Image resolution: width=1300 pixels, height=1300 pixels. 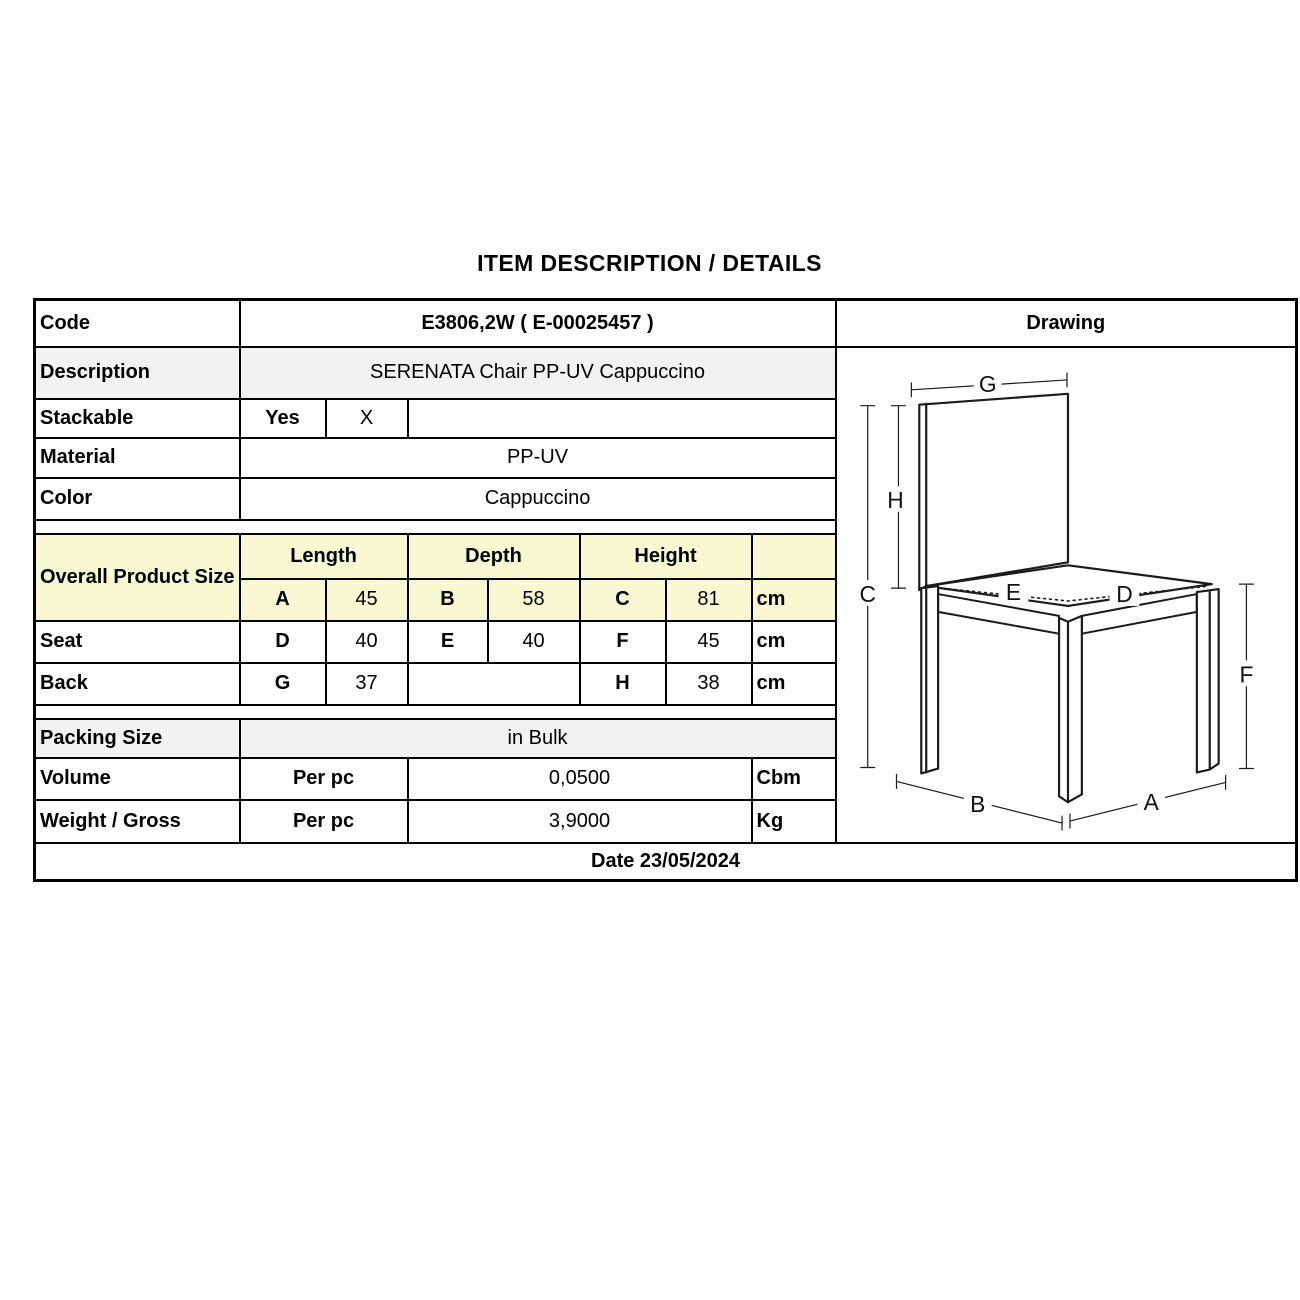 I want to click on dim-label-g: G, so click(x=987, y=383).